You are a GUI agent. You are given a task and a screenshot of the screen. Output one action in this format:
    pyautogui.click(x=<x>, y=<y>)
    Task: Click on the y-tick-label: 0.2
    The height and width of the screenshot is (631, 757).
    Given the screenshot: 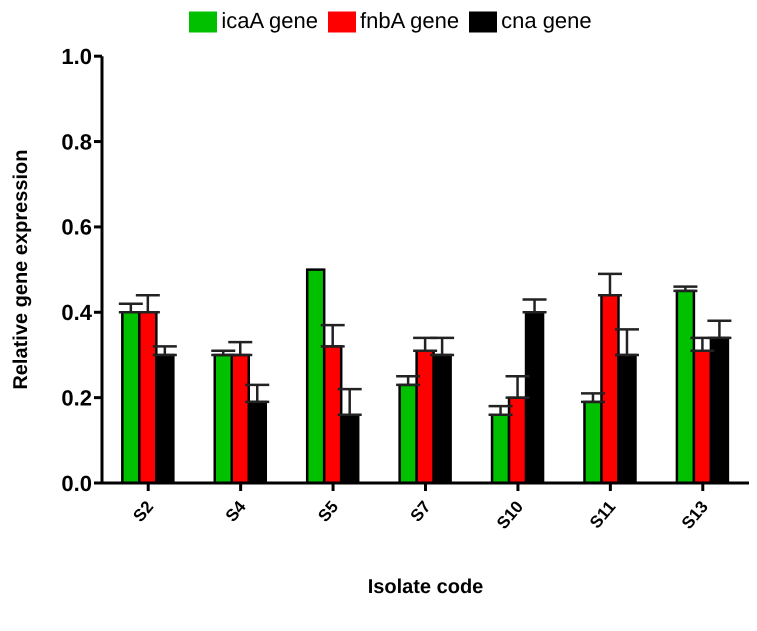 What is the action you would take?
    pyautogui.click(x=76, y=397)
    